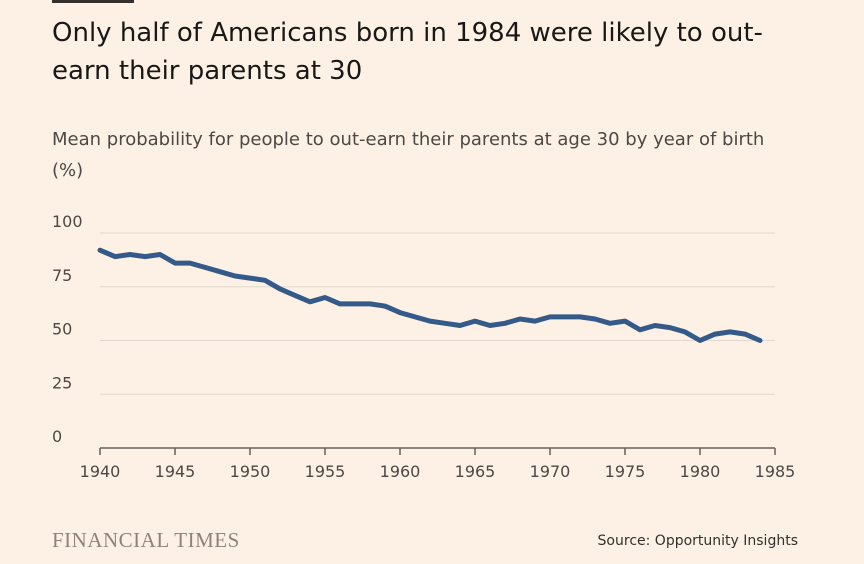 Image resolution: width=864 pixels, height=564 pixels. Describe the element at coordinates (475, 471) in the screenshot. I see `x-tick-label-1965: 1965` at that location.